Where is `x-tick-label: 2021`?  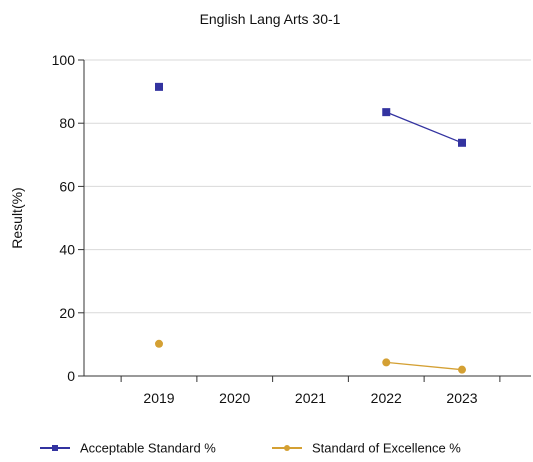
x-tick-label: 2021 is located at coordinates (310, 398).